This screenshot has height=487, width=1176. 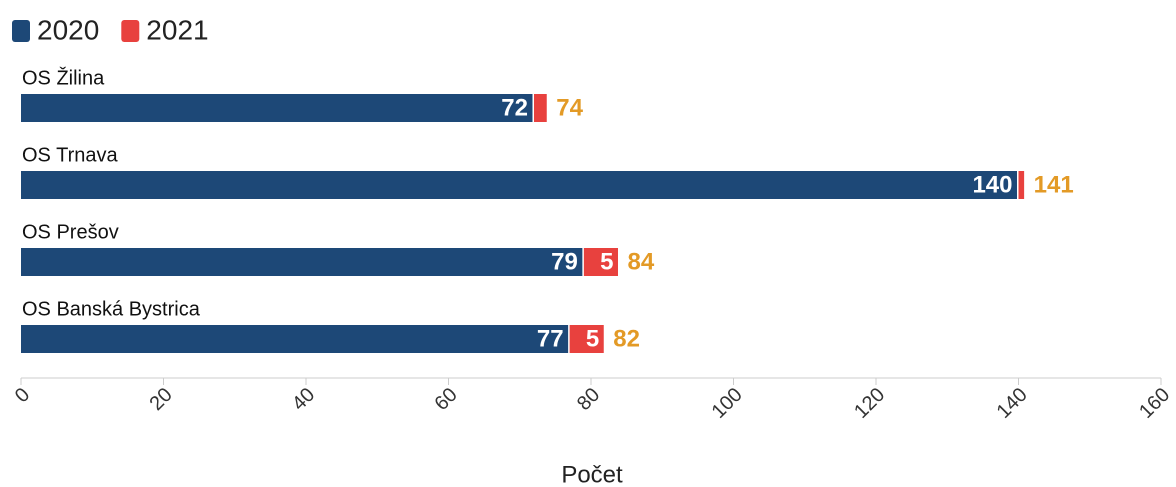 I want to click on x-axis-label: Počet, so click(x=592, y=474).